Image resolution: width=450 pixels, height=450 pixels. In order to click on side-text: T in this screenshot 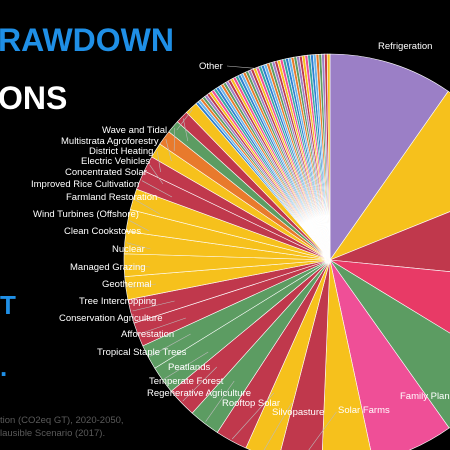, I will do `click(8, 305)`.